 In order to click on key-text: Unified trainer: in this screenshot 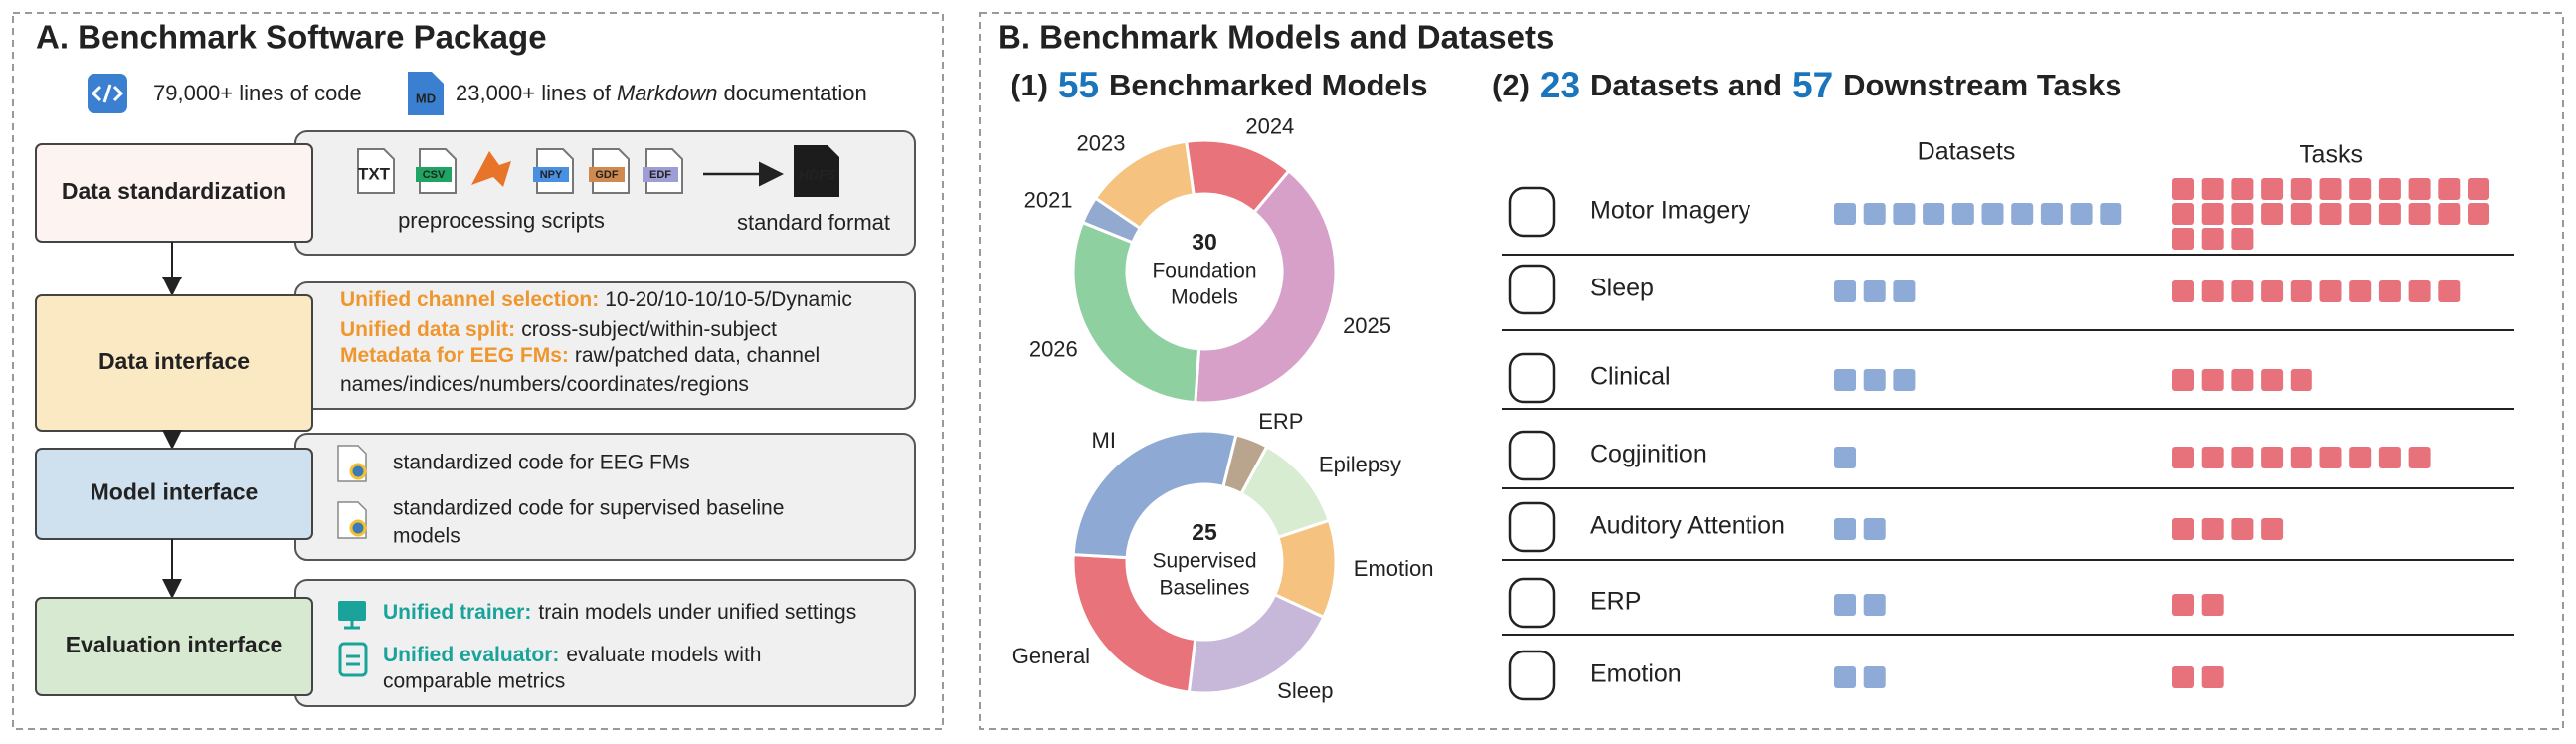, I will do `click(457, 612)`.